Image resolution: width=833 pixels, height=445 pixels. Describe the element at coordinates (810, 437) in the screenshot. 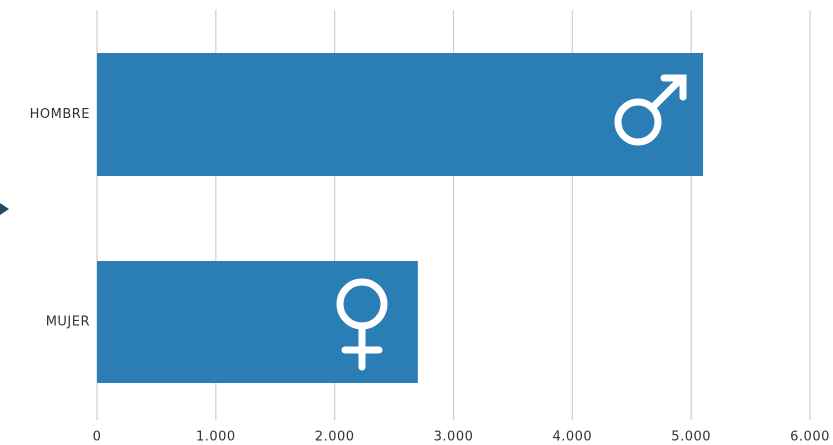

I see `x-tick-label: 6.000` at that location.